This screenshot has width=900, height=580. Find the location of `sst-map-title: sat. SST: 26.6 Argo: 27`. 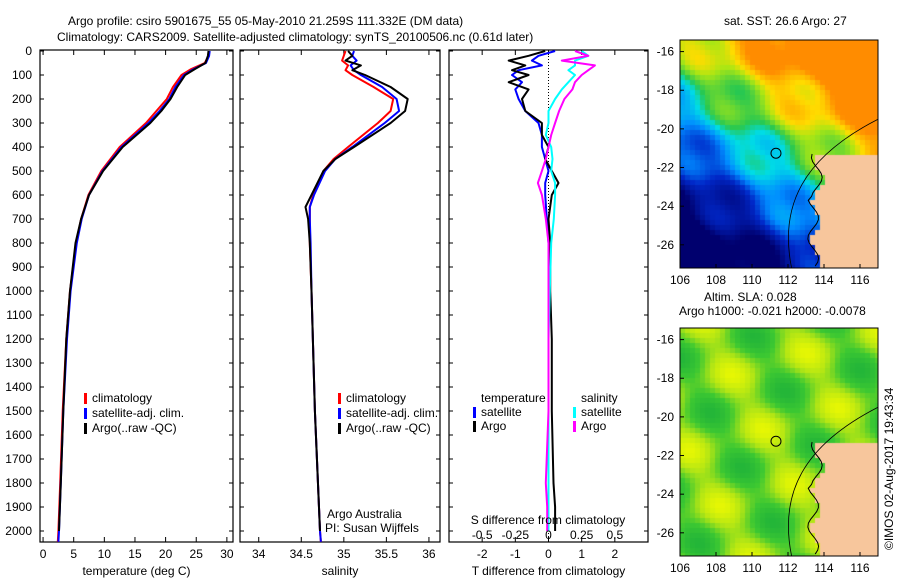

sst-map-title: sat. SST: 26.6 Argo: 27 is located at coordinates (785, 21).